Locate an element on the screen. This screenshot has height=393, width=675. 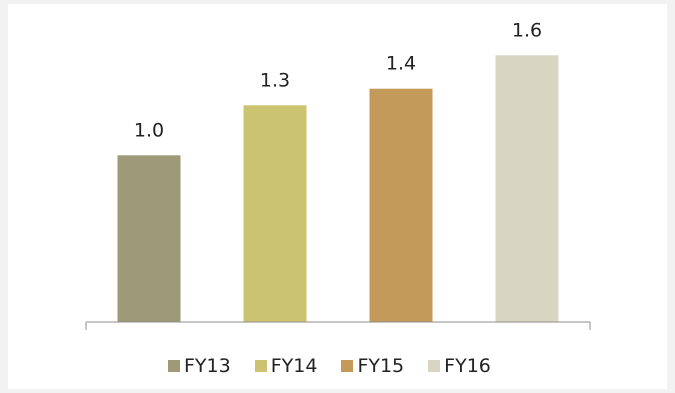
bar-fy13 is located at coordinates (149, 238).